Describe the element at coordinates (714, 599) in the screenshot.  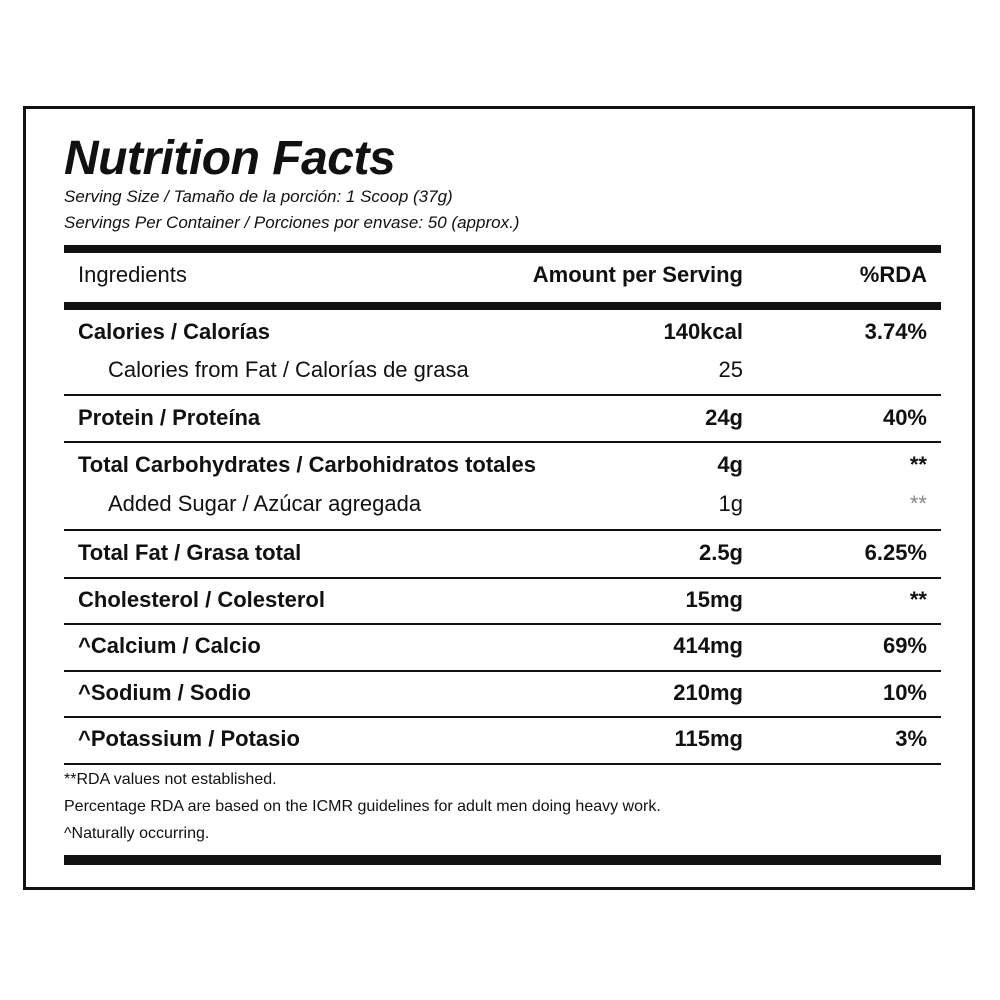
I see `cell: 15mg` at that location.